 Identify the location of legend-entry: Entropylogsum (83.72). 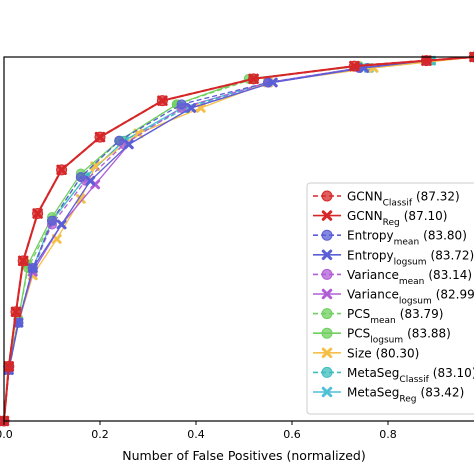
(393, 257).